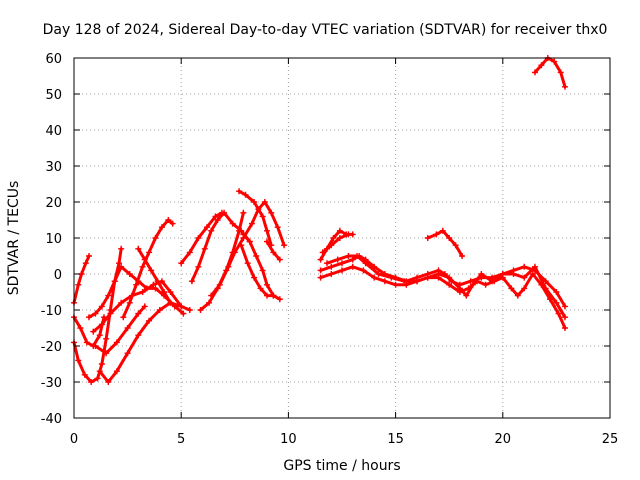 This screenshot has width=640, height=480. Describe the element at coordinates (58, 275) in the screenshot. I see `y-tick-label: 0` at that location.